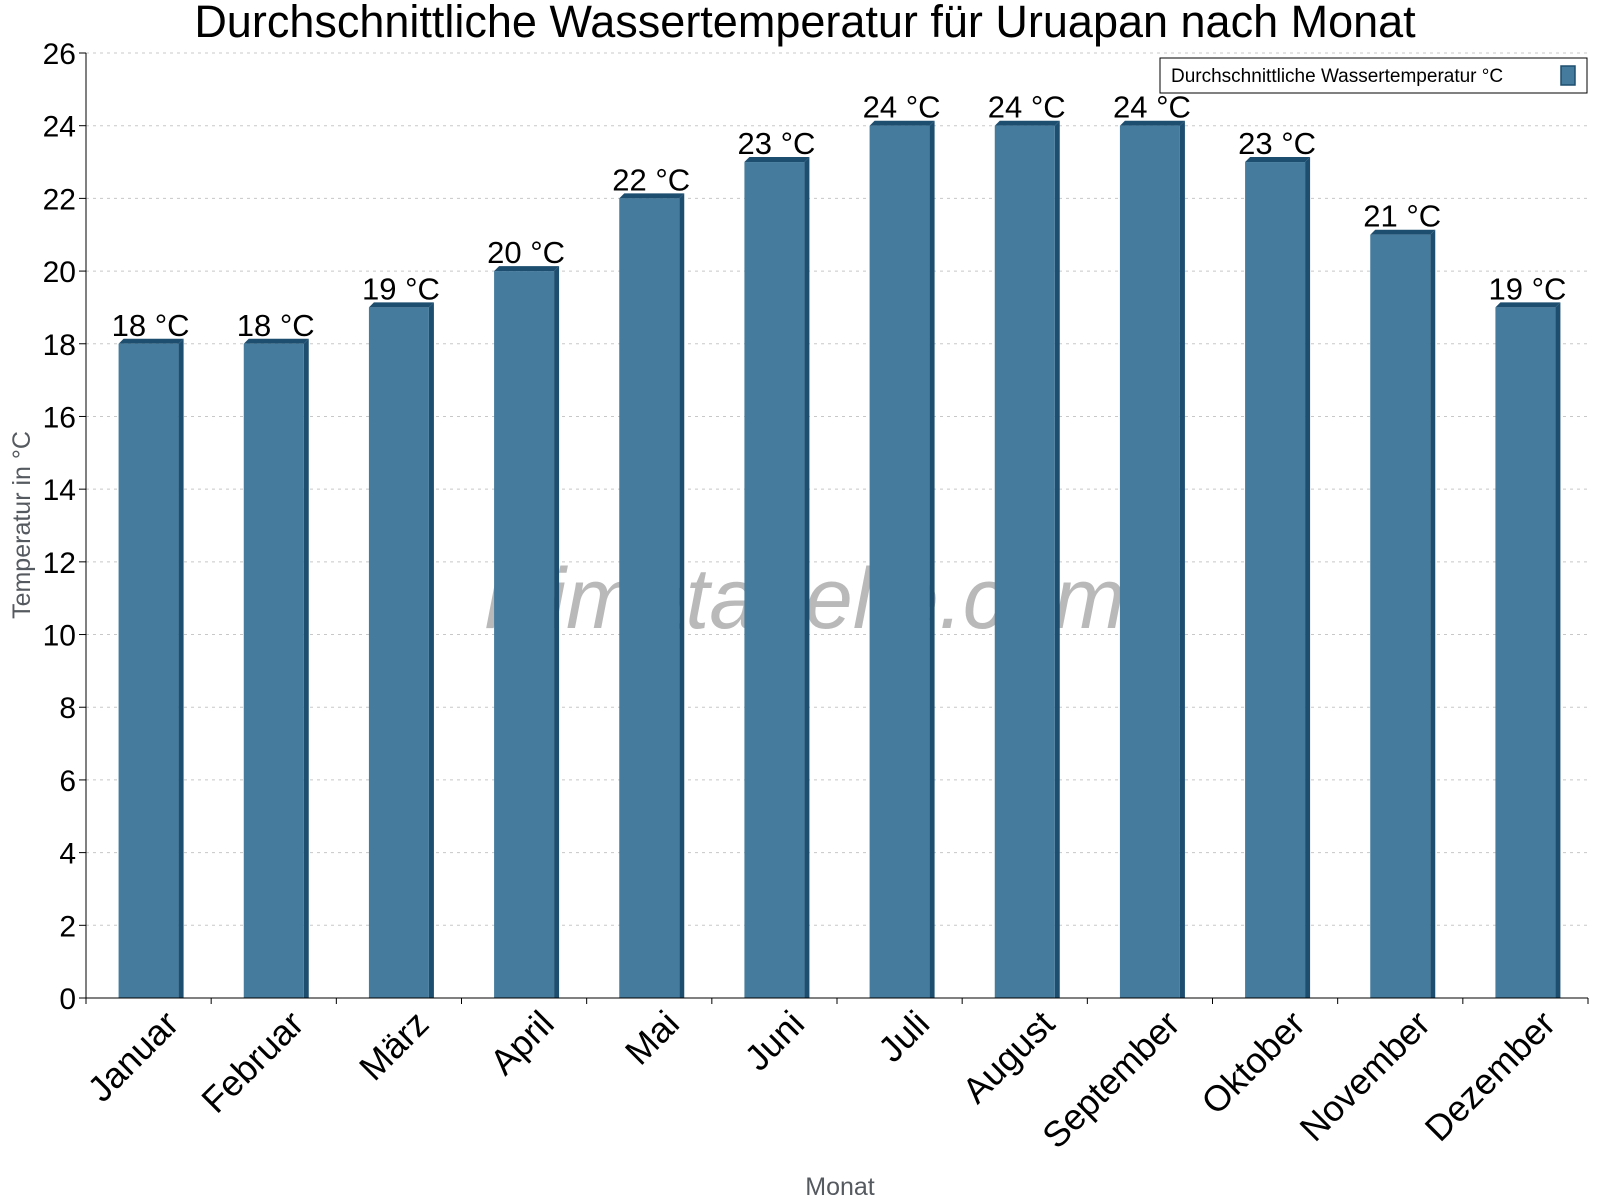 The width and height of the screenshot is (1600, 1200). I want to click on legend-swatch, so click(1568, 75).